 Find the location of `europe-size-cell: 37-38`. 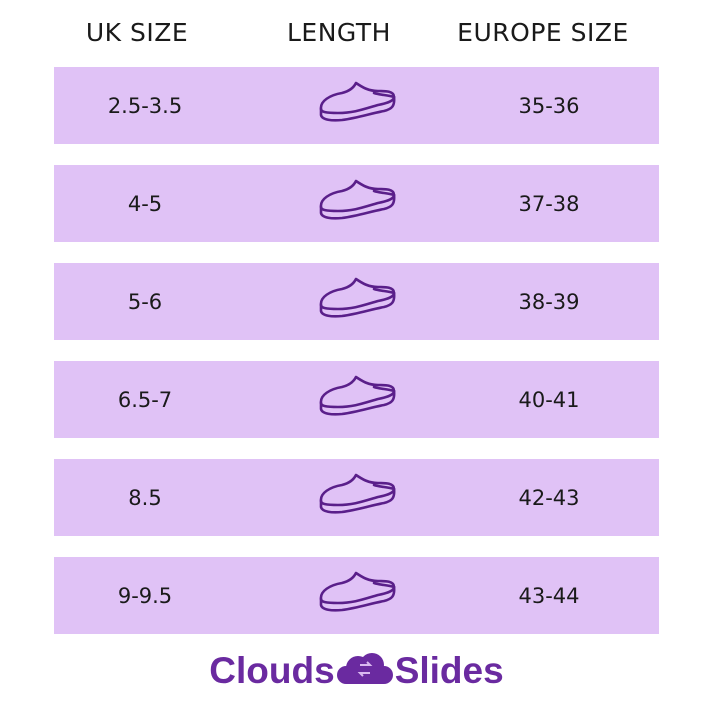

europe-size-cell: 37-38 is located at coordinates (549, 203).